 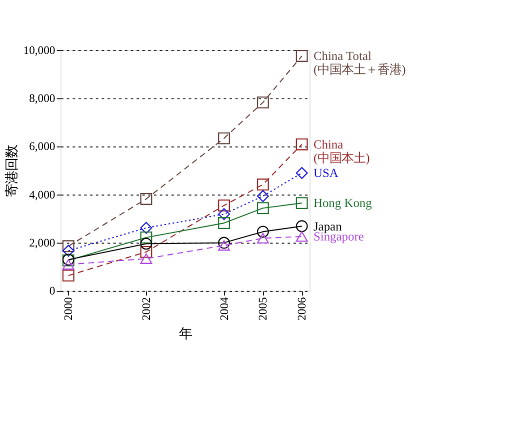 I want to click on y-tick-label: 0, so click(x=52, y=291).